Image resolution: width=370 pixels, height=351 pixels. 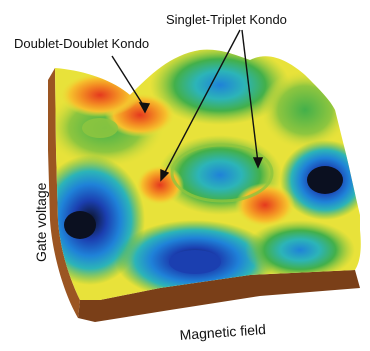 What do you see at coordinates (201, 103) in the screenshot?
I see `arrow-singlet-triplet-left` at bounding box center [201, 103].